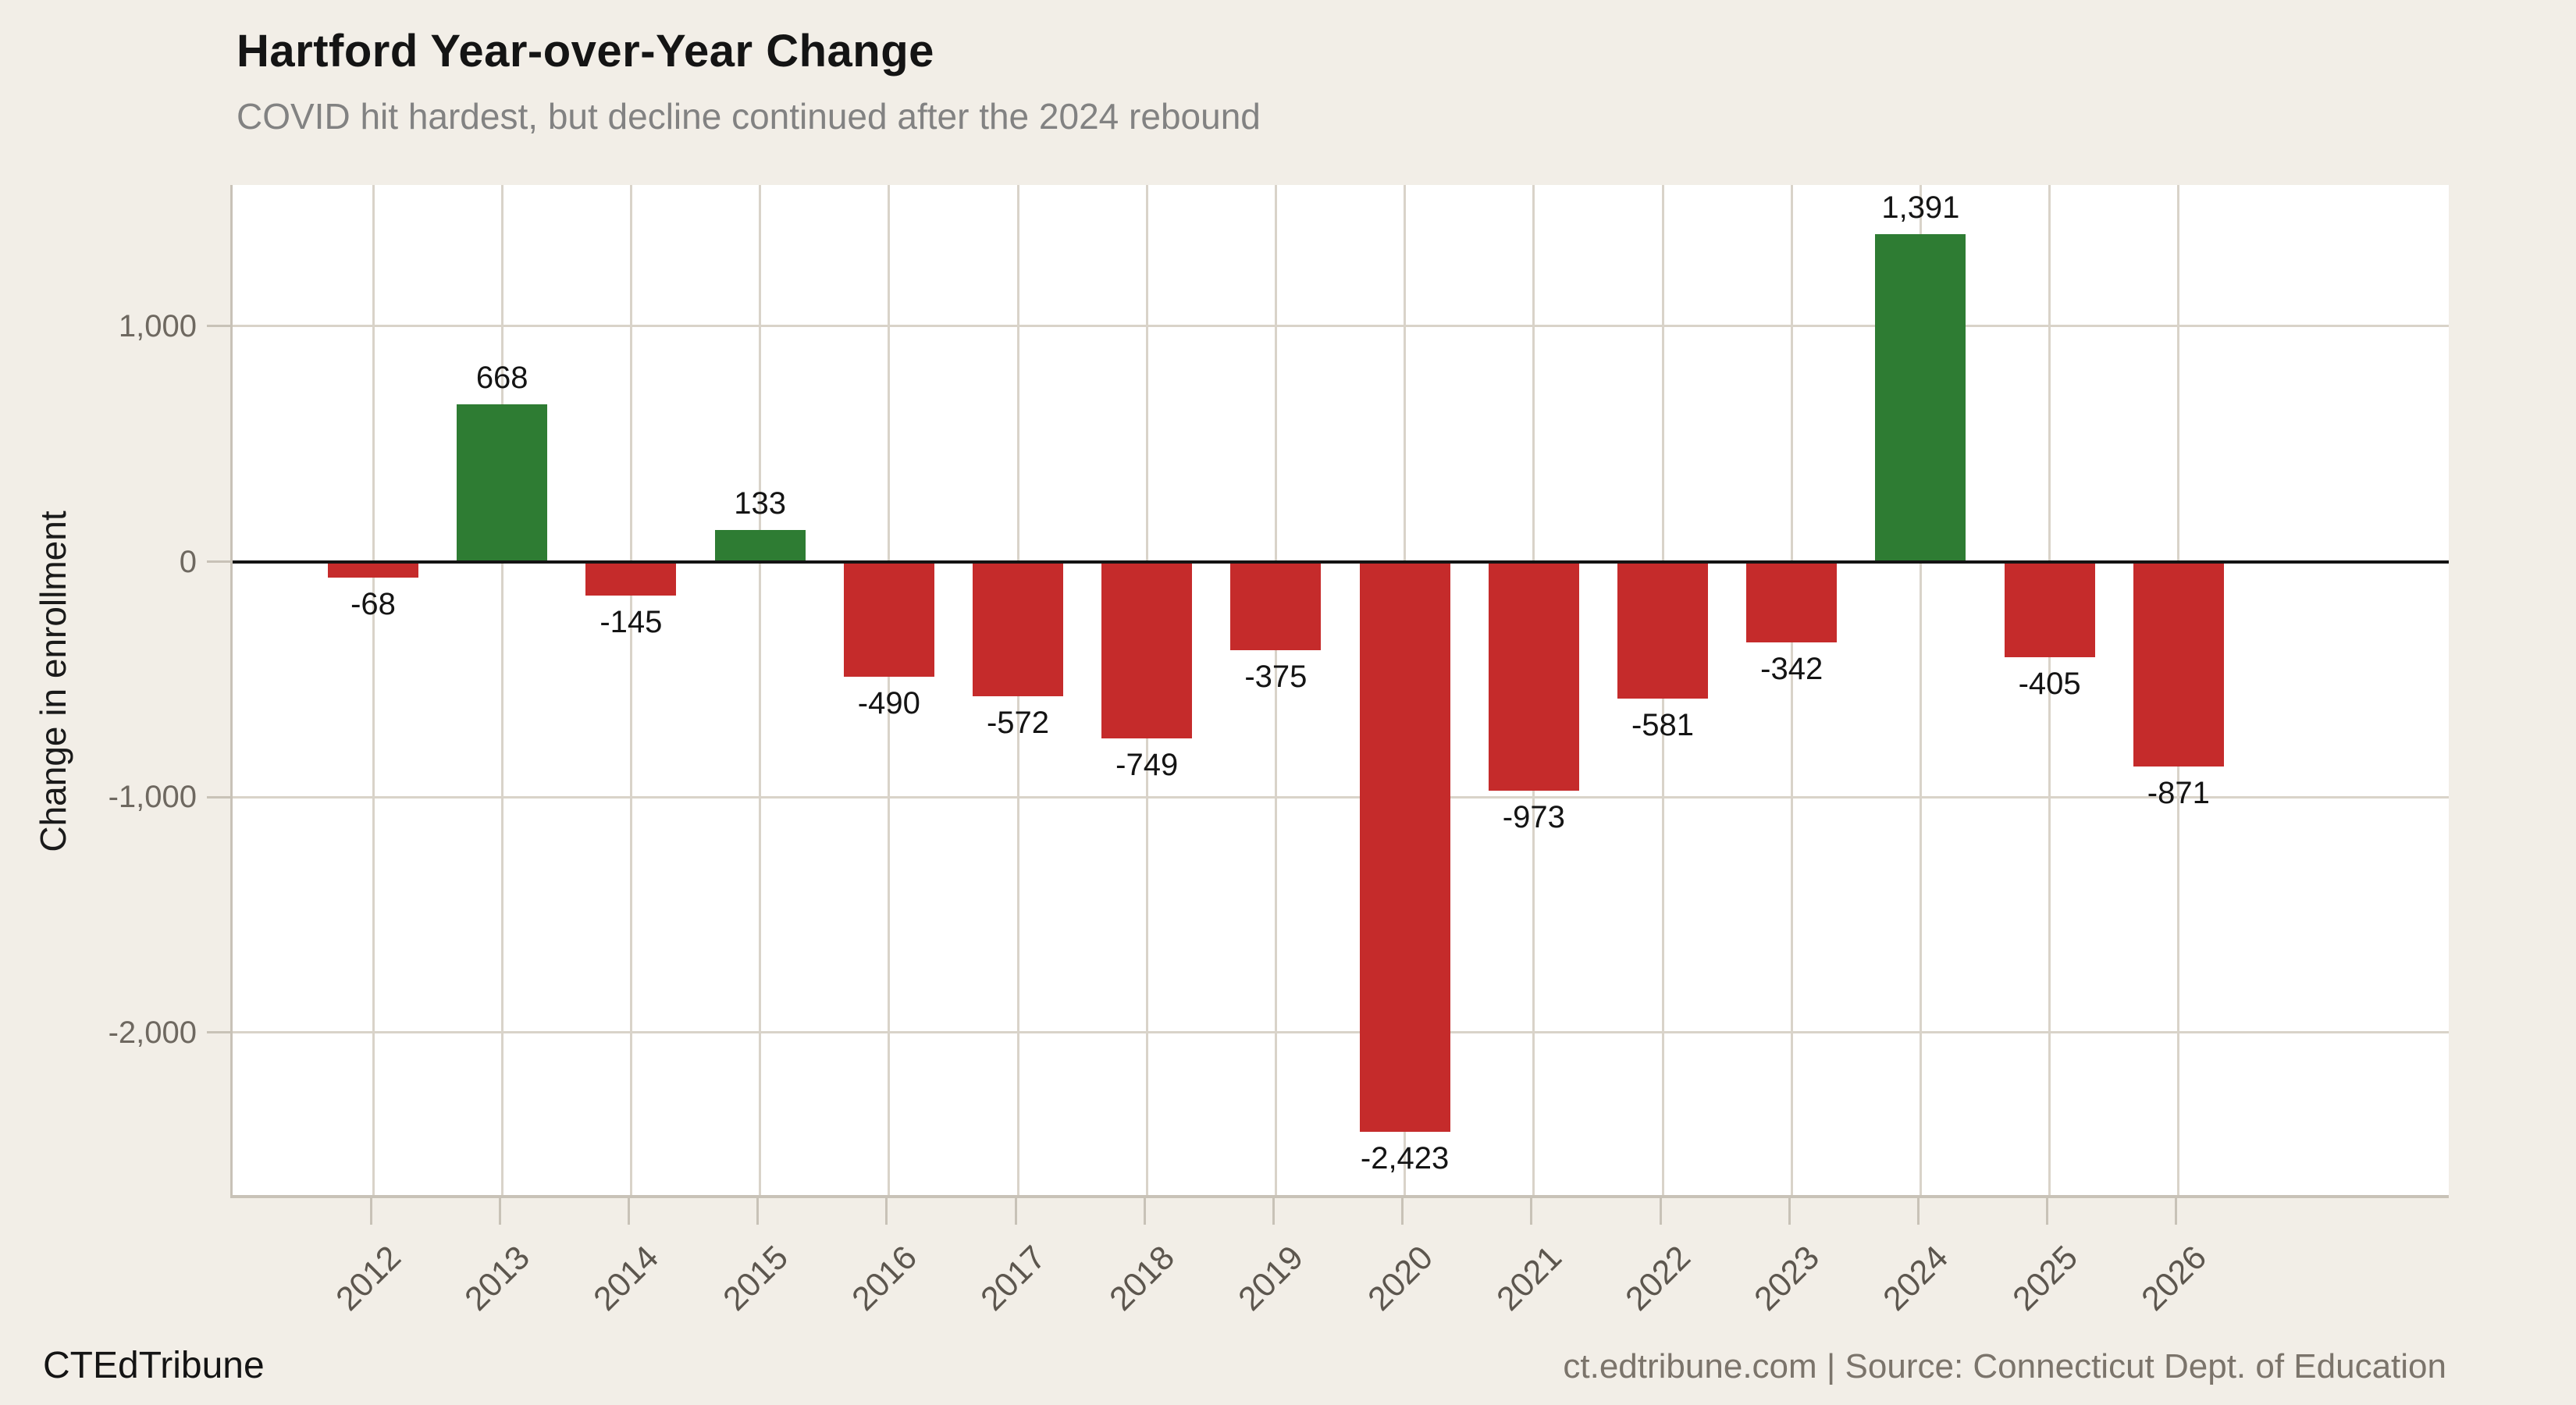 The image size is (2576, 1405). I want to click on x-tick-label-2013: 2013, so click(497, 1279).